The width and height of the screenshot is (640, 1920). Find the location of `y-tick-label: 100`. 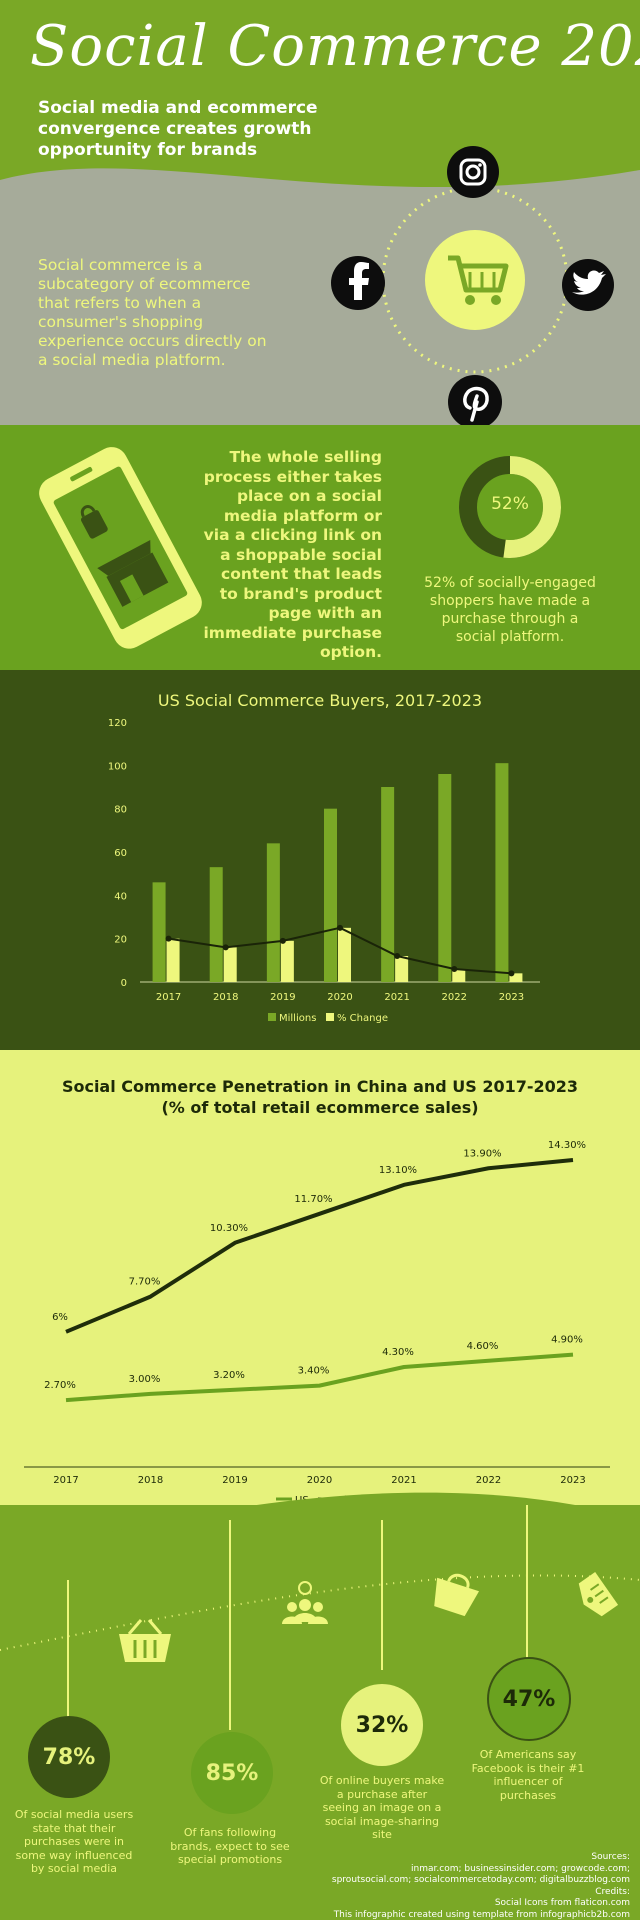

y-tick-label: 100 is located at coordinates (117, 766).